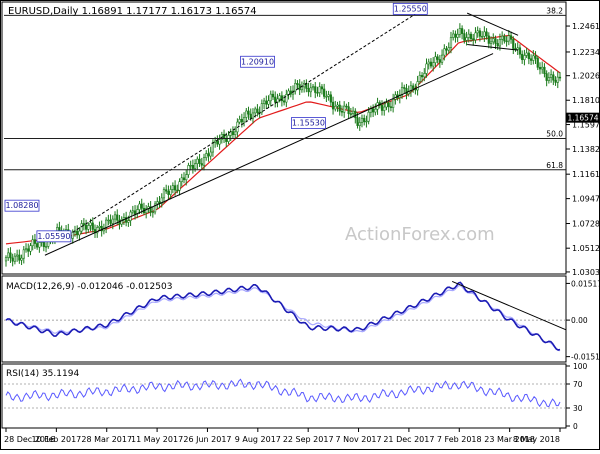  What do you see at coordinates (554, 133) in the screenshot?
I see `fib-level-label: 50.0` at bounding box center [554, 133].